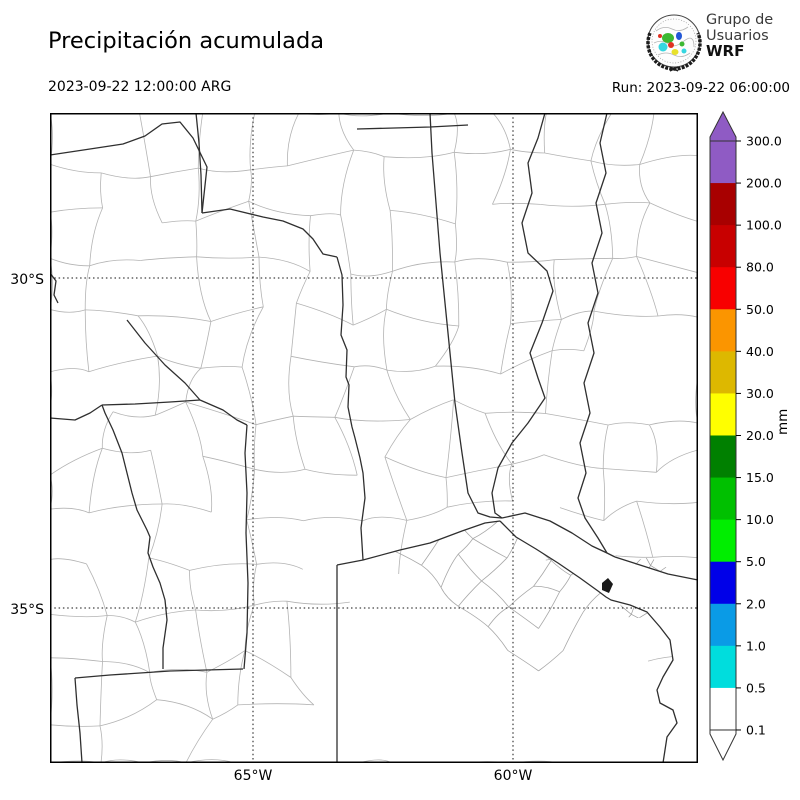 Image resolution: width=800 pixels, height=800 pixels. Describe the element at coordinates (723, 745) in the screenshot. I see `colorbar-extend-below` at that location.